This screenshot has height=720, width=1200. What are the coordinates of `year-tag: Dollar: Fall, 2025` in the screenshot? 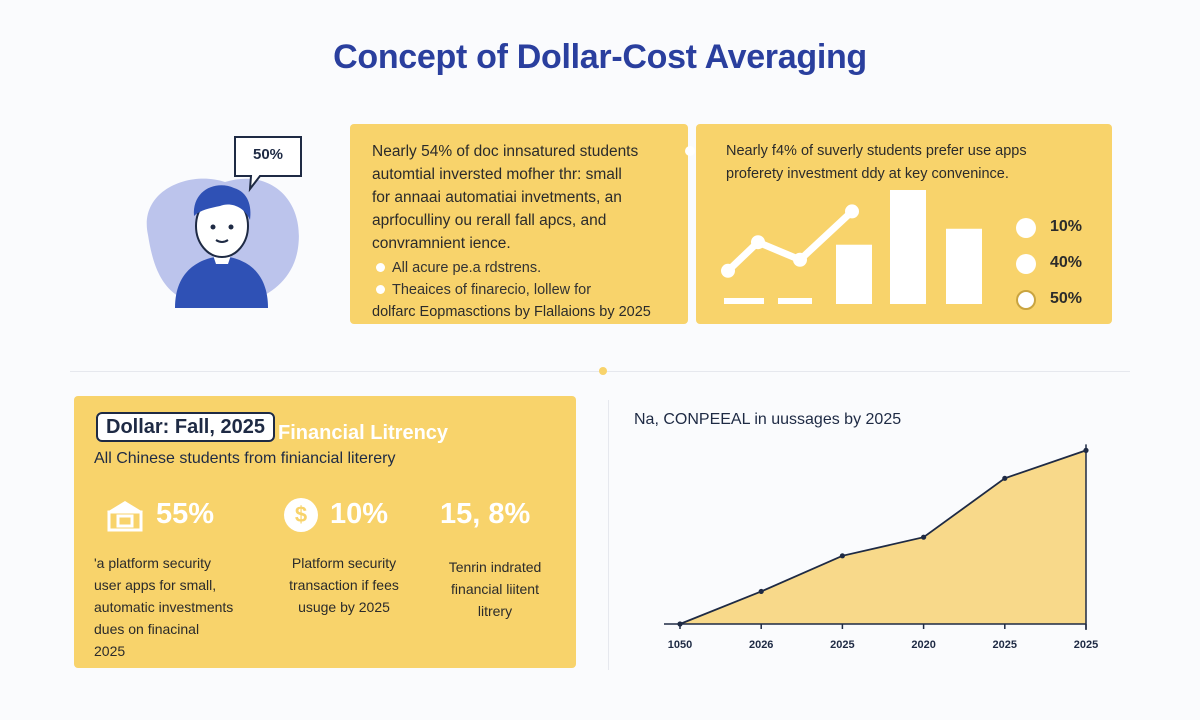 It's located at (185, 427).